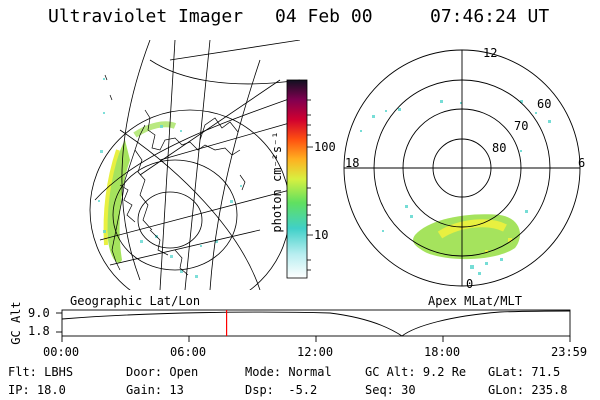 The width and height of the screenshot is (600, 400). Describe the element at coordinates (310, 372) in the screenshot. I see `status-mode-value: Normal` at that location.